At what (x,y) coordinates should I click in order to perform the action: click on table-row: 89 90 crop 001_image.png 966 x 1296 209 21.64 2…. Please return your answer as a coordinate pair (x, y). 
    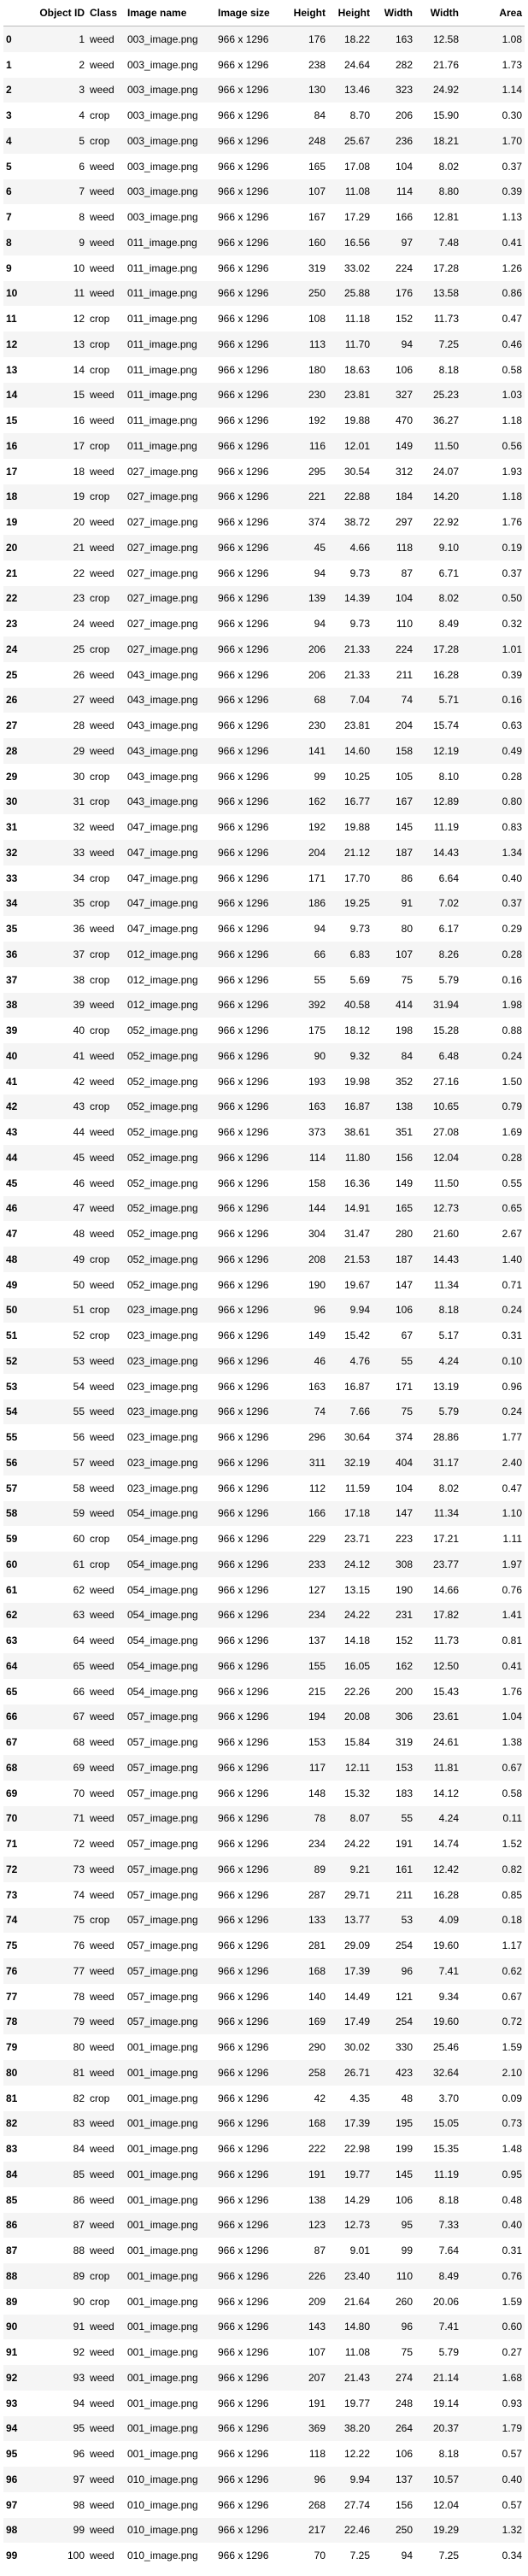
    Looking at the image, I should click on (264, 2301).